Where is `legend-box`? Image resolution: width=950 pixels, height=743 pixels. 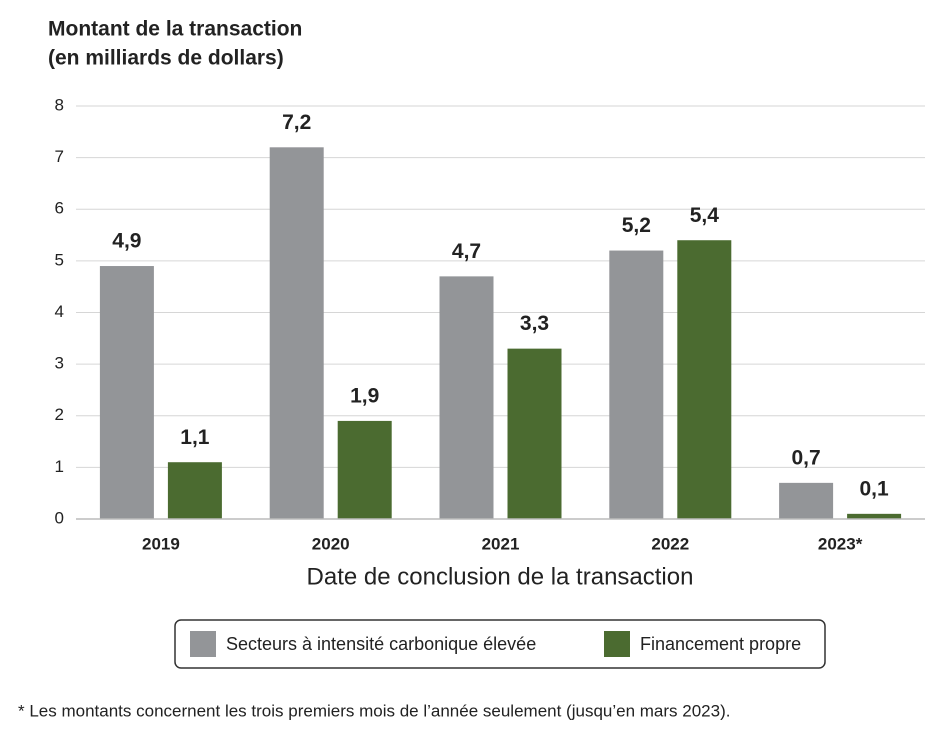 legend-box is located at coordinates (500, 644).